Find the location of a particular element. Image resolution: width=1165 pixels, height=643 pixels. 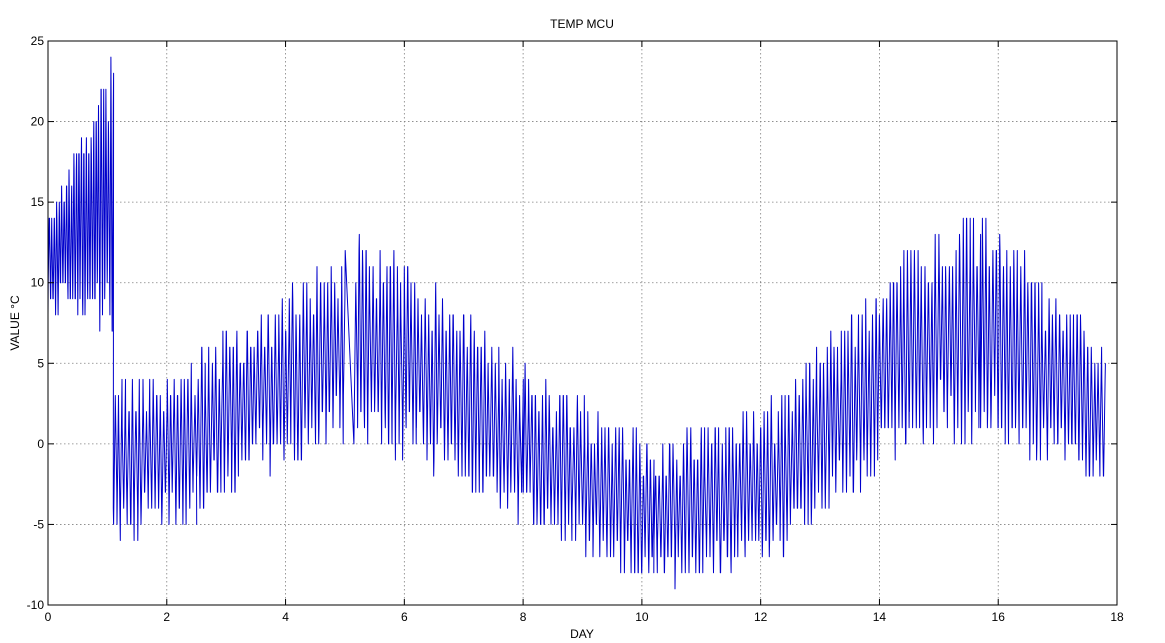

x-tick-label: 6 is located at coordinates (404, 617).